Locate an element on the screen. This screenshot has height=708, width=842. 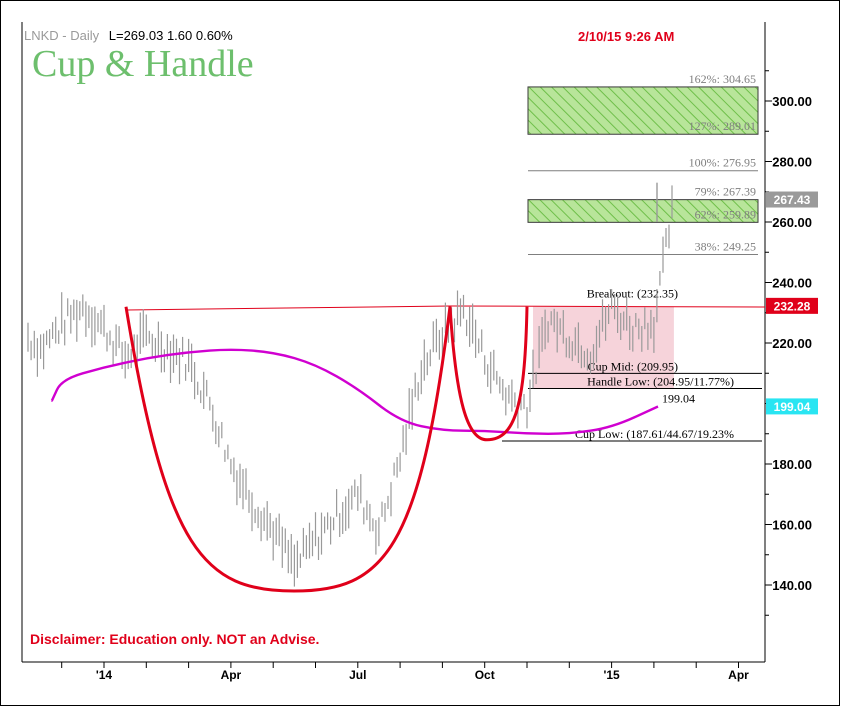
price-tag-breakout is located at coordinates (792, 305).